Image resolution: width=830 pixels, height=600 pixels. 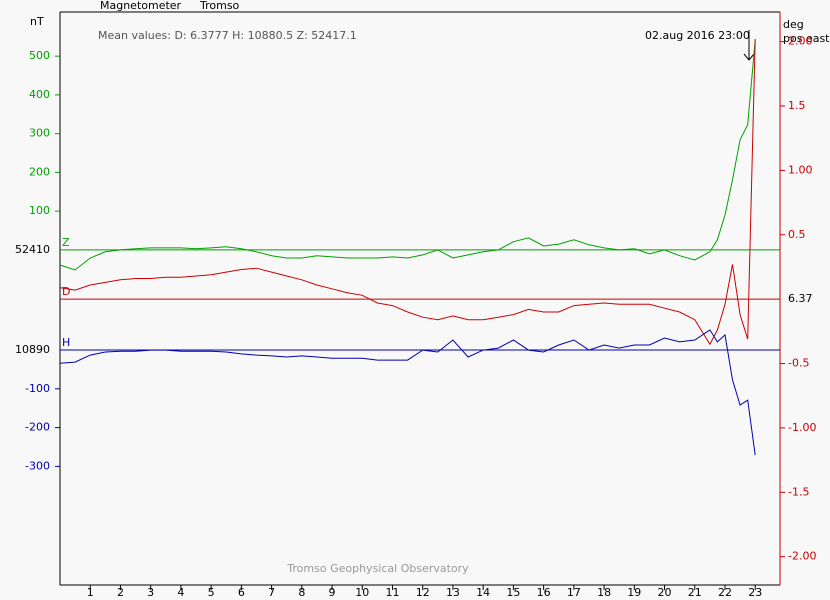 I want to click on x-tick-label: 21, so click(x=695, y=592).